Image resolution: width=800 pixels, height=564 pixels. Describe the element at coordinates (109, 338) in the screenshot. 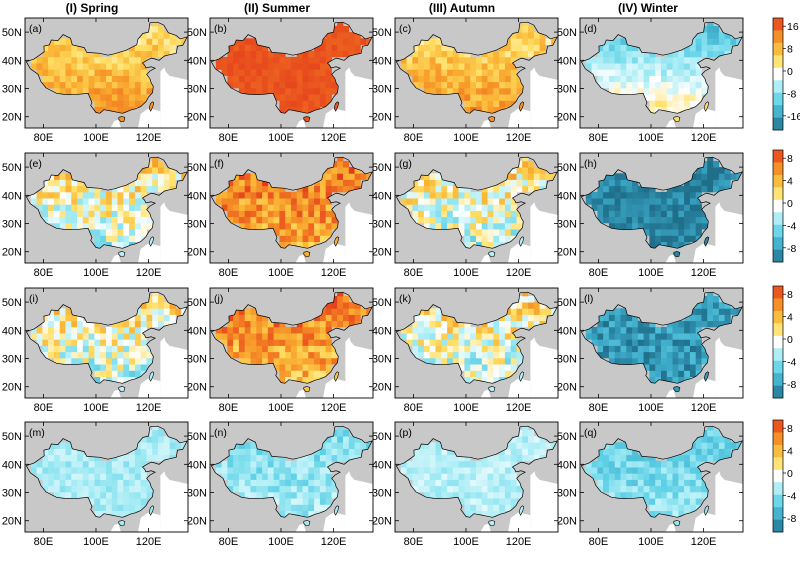

I see `data-field` at that location.